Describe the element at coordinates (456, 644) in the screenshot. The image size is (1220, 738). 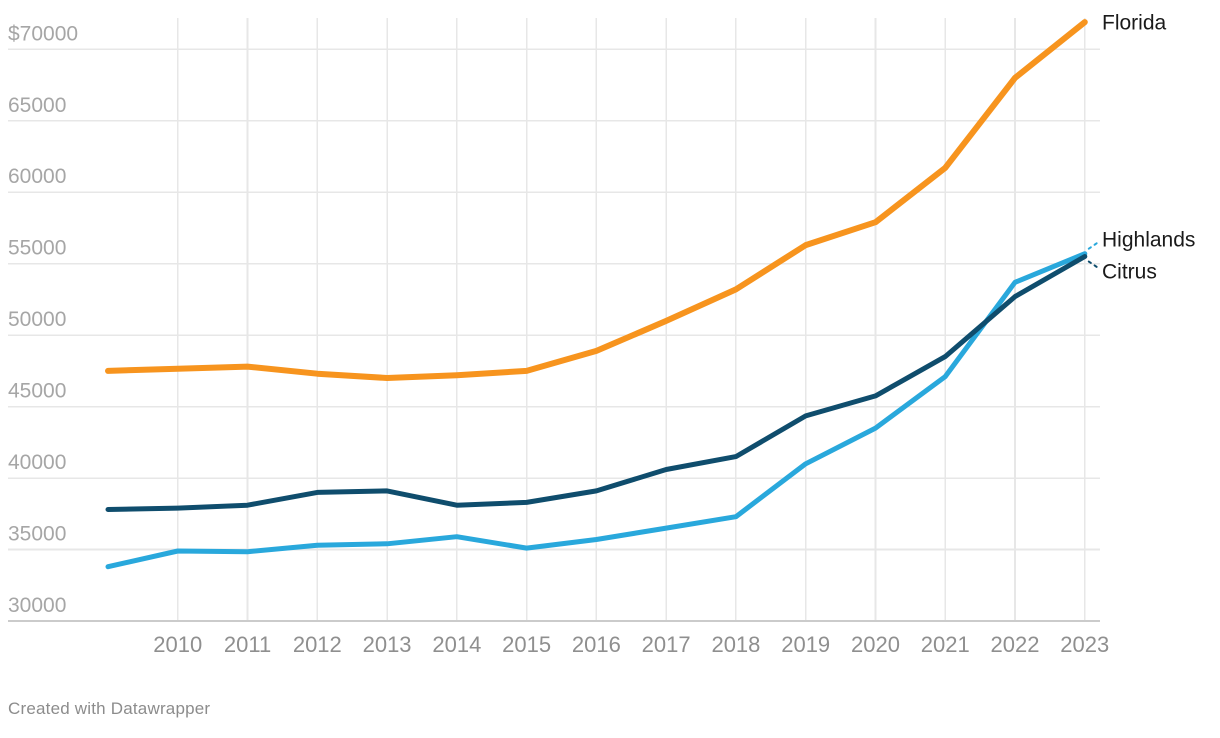
I see `x-tick-label: 2014` at that location.